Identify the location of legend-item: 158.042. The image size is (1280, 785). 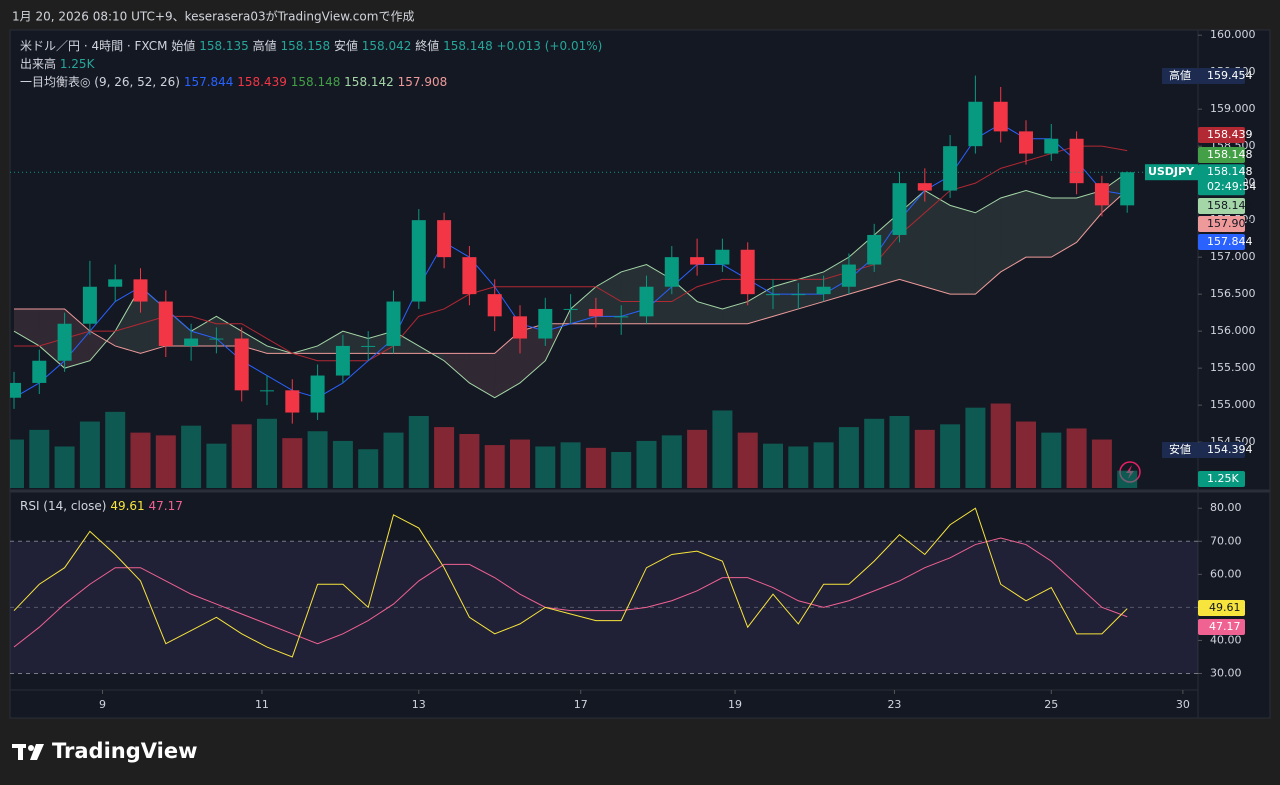
(387, 46).